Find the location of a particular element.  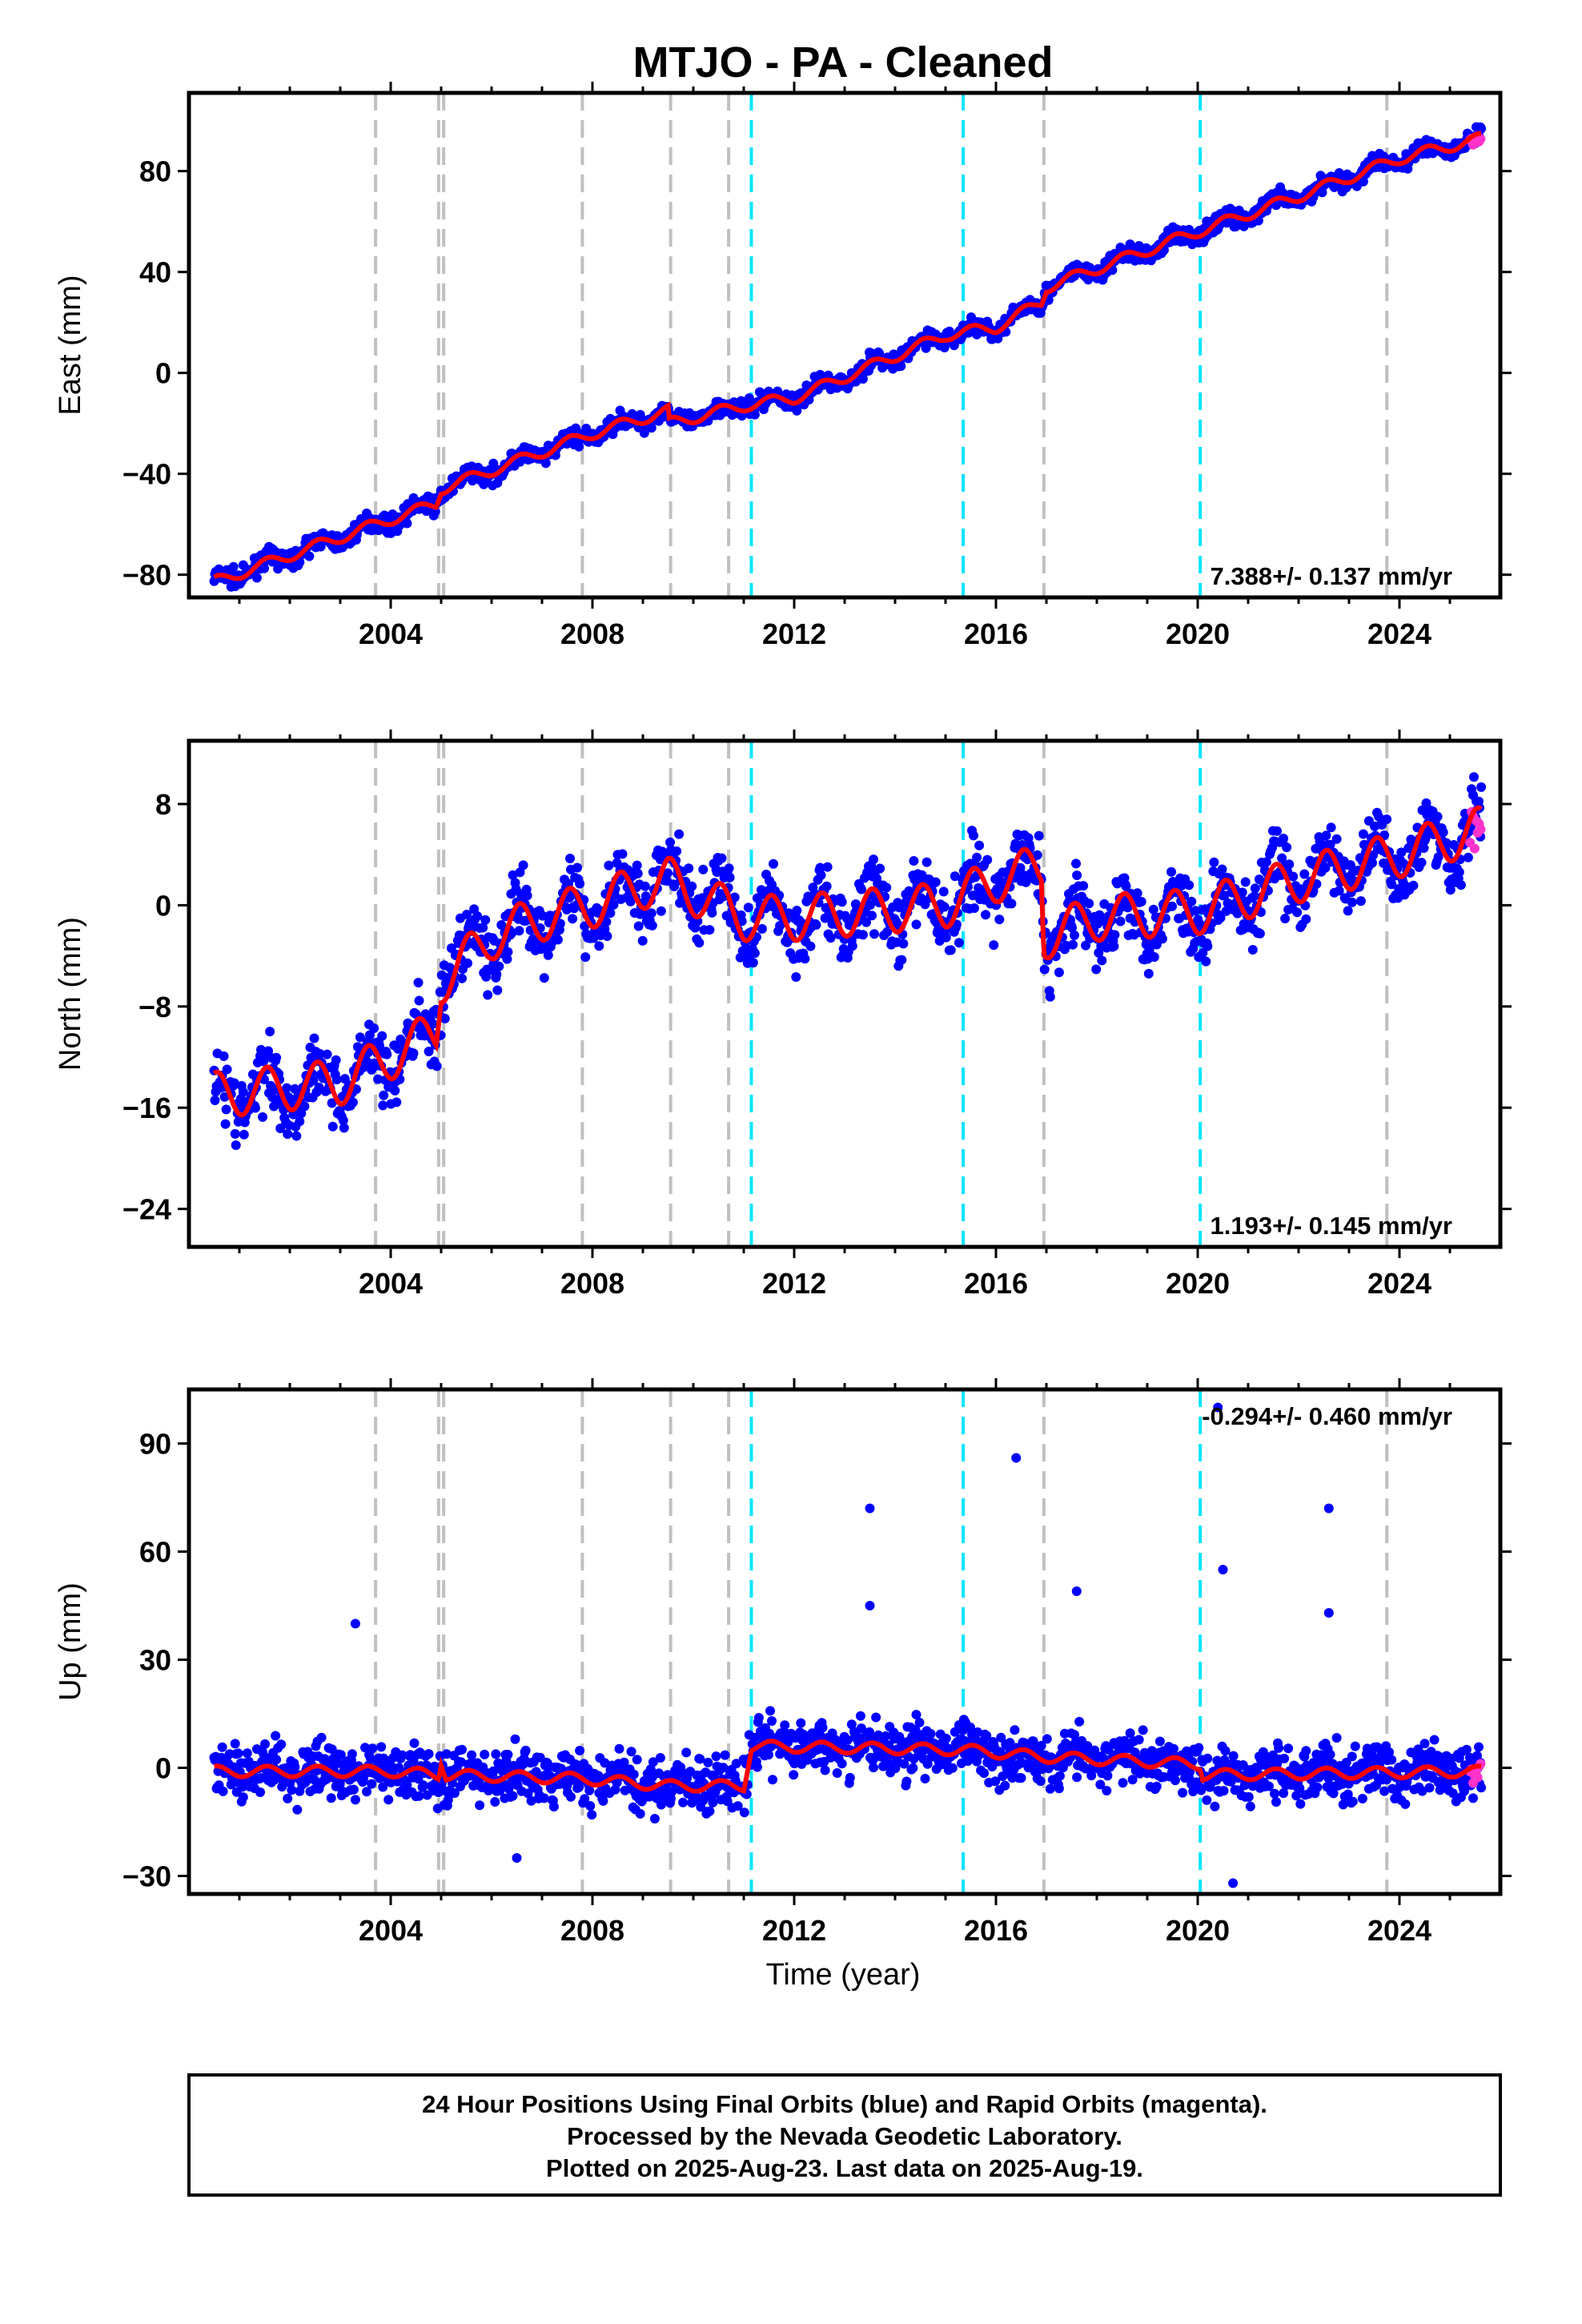

x-tick-label: 2012 is located at coordinates (794, 1283).